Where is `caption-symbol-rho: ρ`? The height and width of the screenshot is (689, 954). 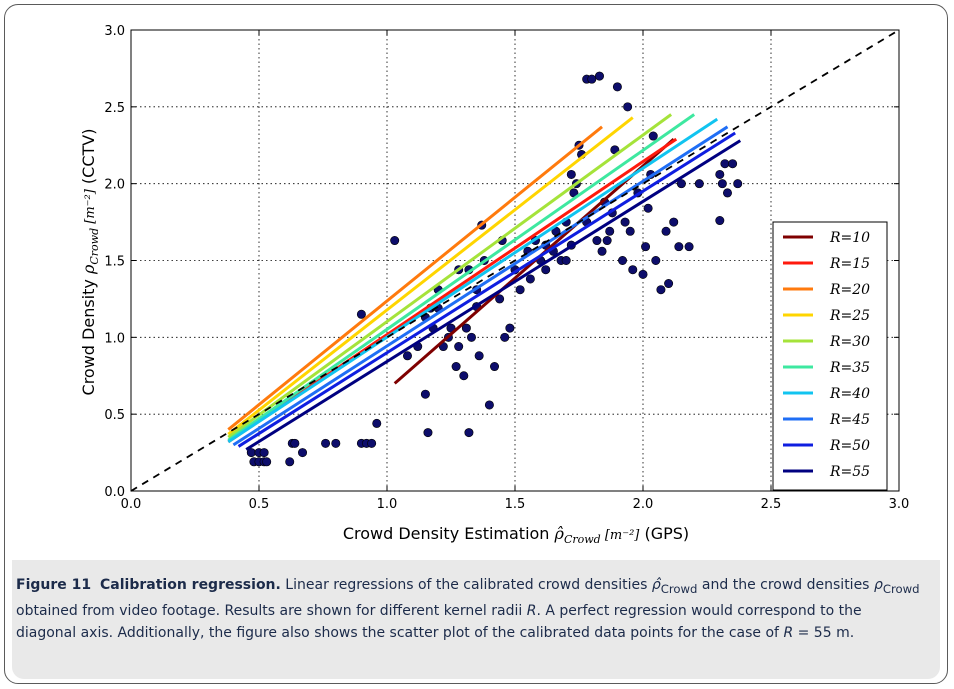 caption-symbol-rho: ρ is located at coordinates (878, 585).